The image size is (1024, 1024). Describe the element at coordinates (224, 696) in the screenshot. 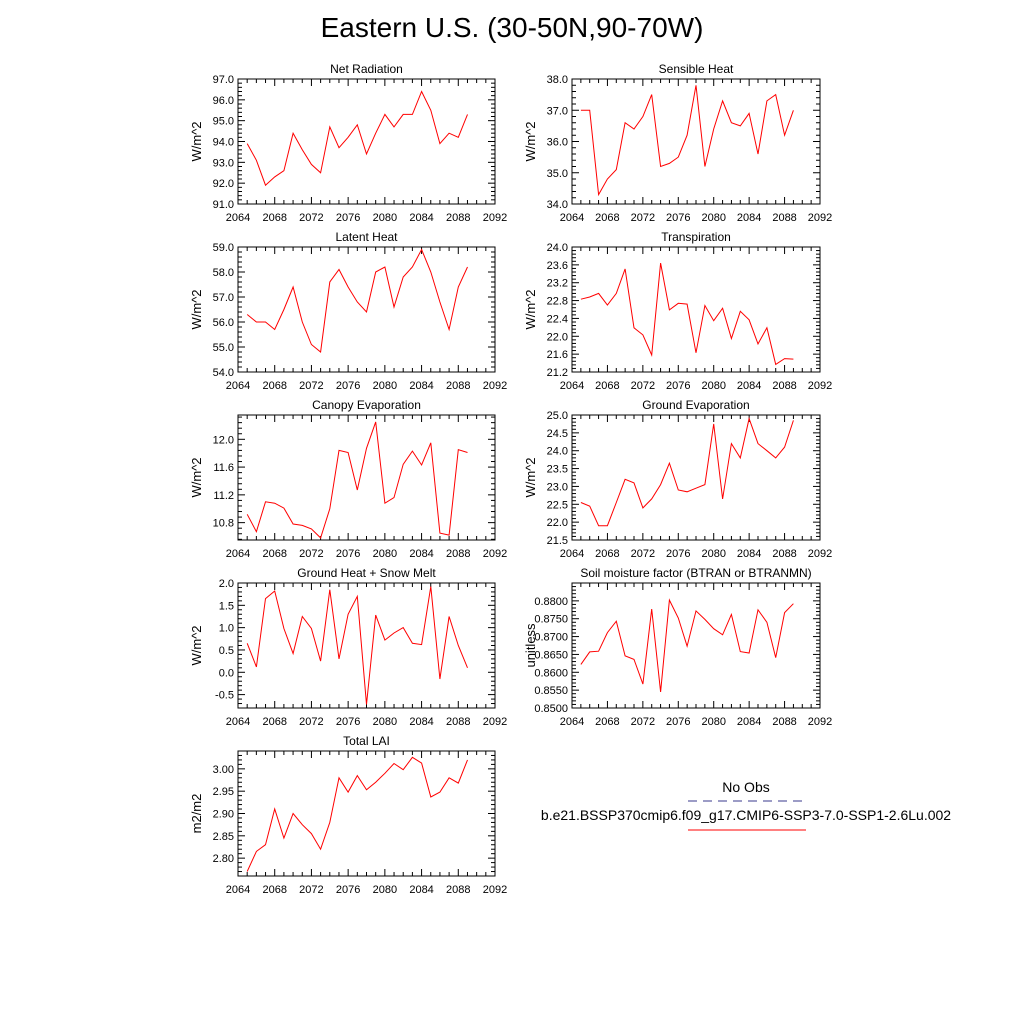

I see `y-tick-label: -0.5` at that location.